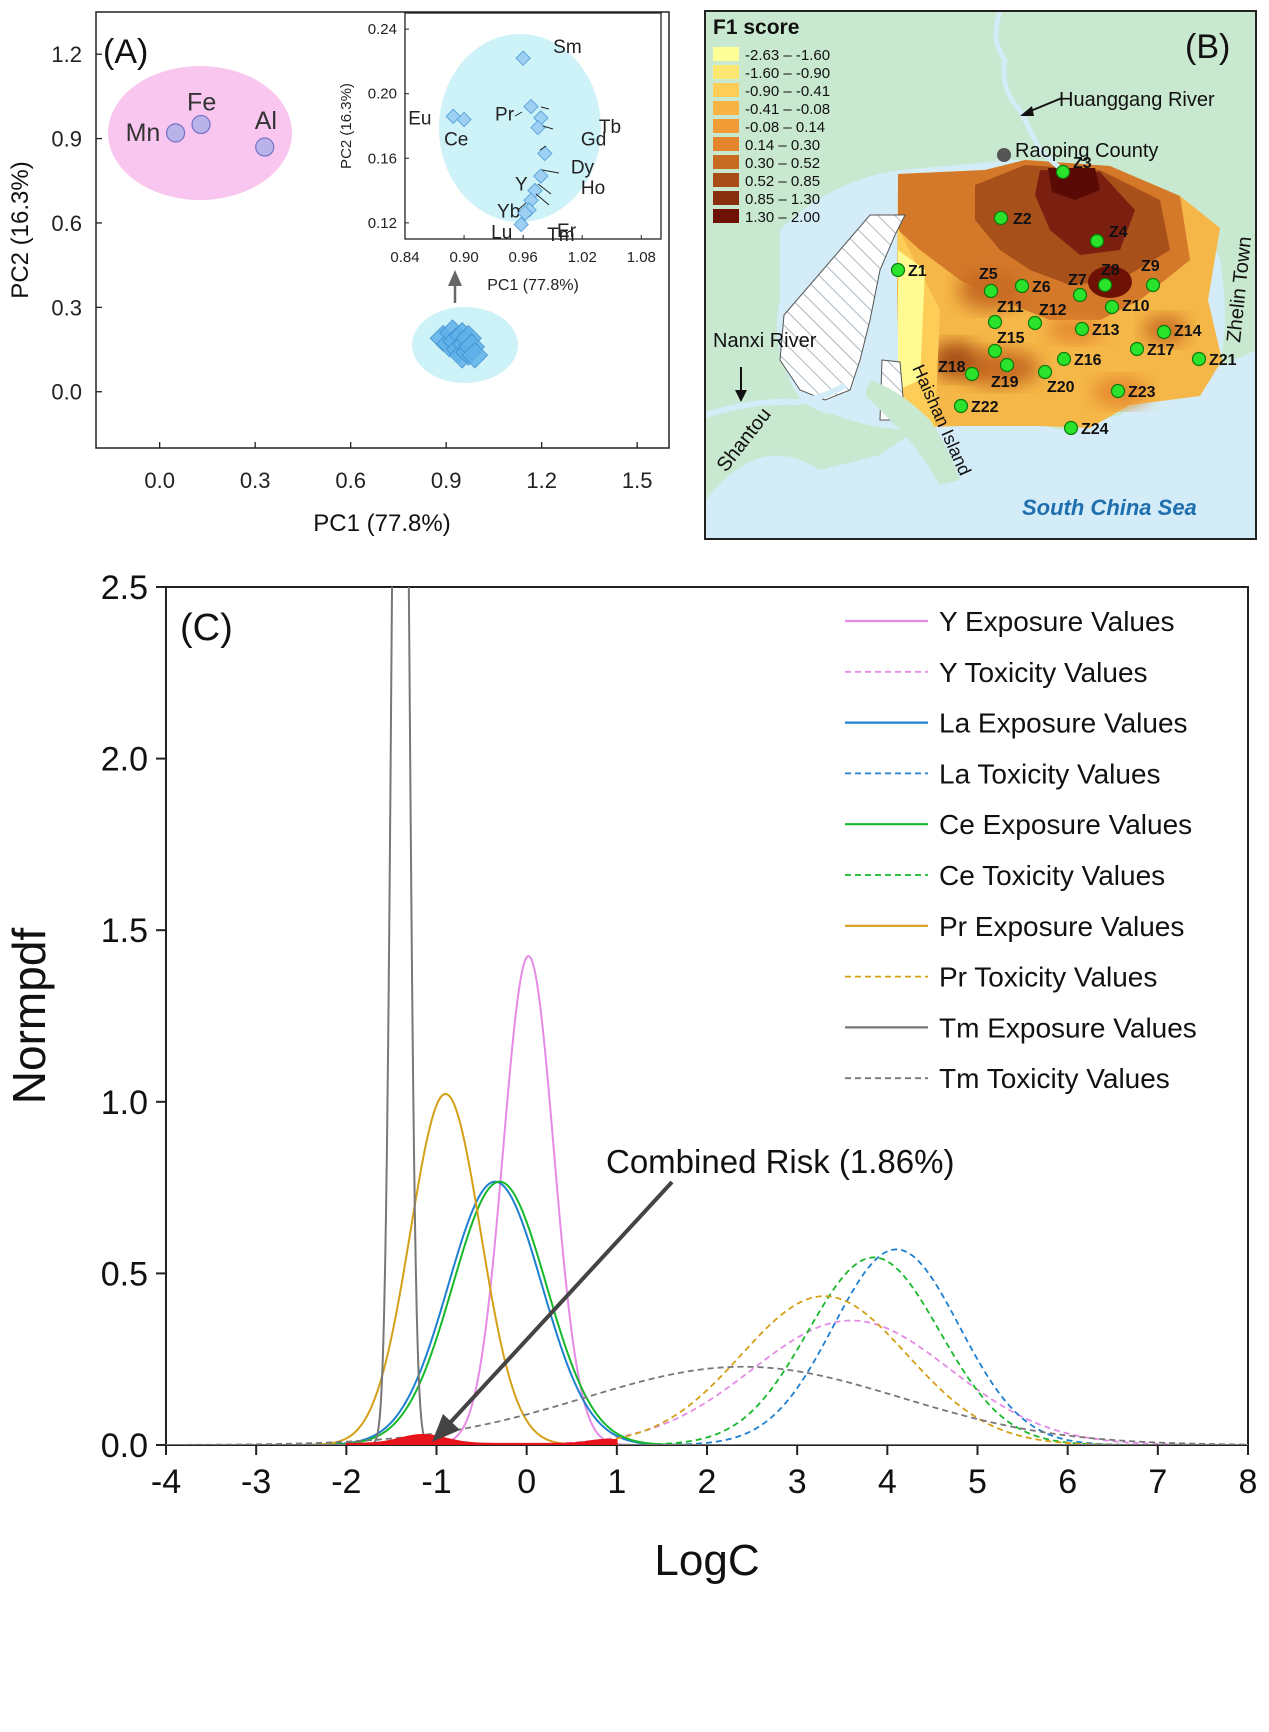 The width and height of the screenshot is (1269, 1732). What do you see at coordinates (1088, 360) in the screenshot?
I see `map-site-label: Z16` at bounding box center [1088, 360].